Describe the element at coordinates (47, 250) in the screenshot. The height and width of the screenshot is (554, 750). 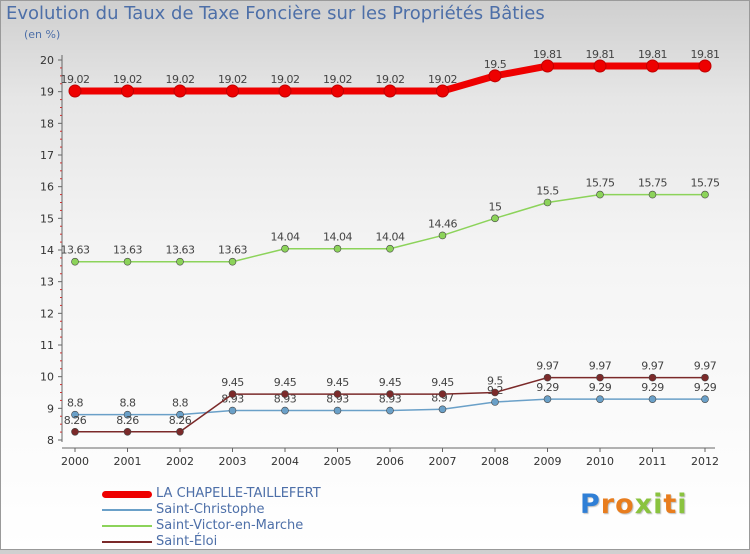
I see `y-tick-label: 14` at that location.